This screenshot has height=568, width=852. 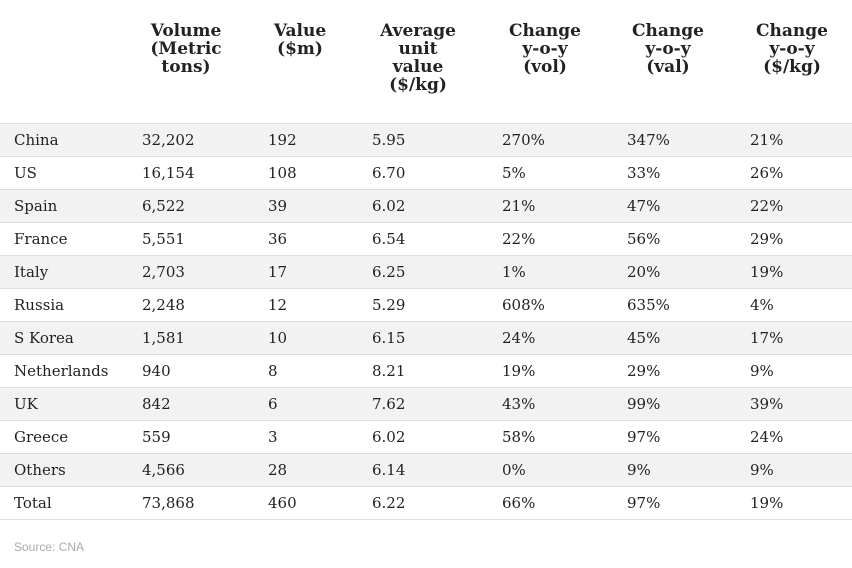 I want to click on cell-volume: 559, so click(x=156, y=437).